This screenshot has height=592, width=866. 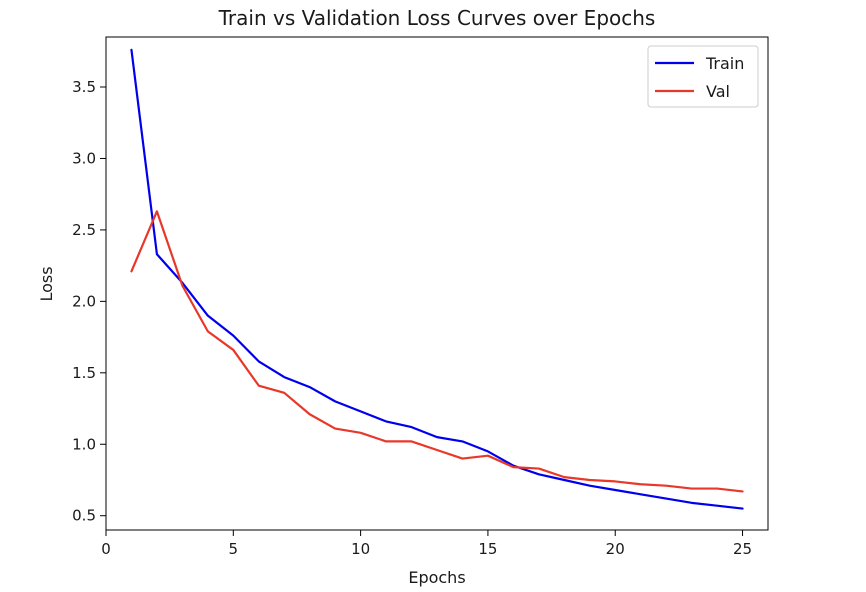 What do you see at coordinates (615, 549) in the screenshot?
I see `x-tick-label-4: 20` at bounding box center [615, 549].